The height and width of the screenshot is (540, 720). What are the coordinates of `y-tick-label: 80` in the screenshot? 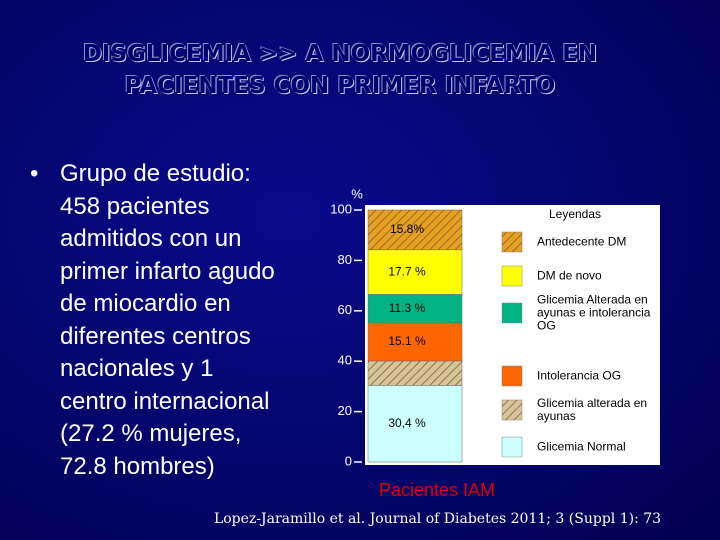 It's located at (345, 259).